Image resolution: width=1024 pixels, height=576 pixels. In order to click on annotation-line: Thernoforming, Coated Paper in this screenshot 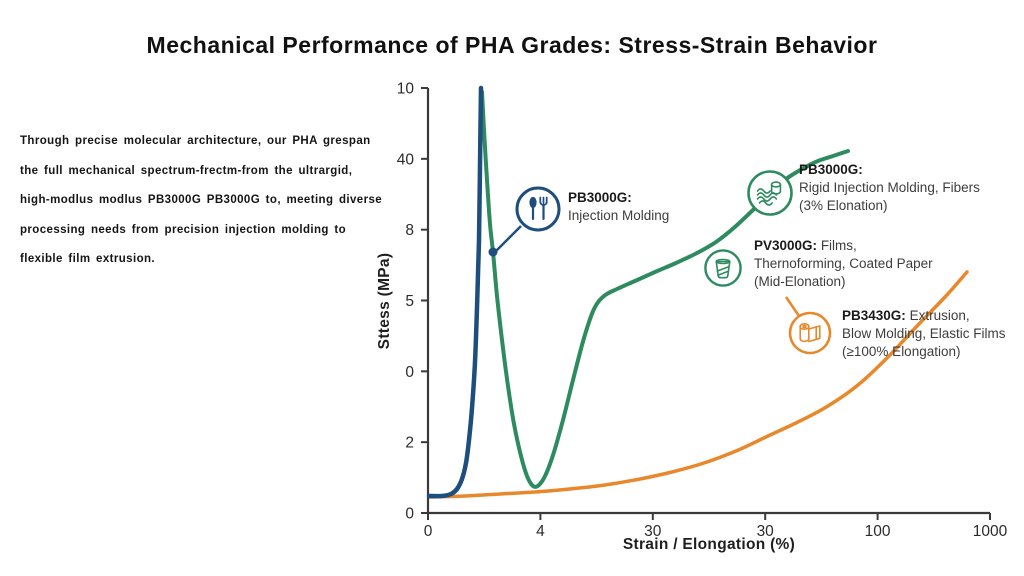, I will do `click(843, 263)`.